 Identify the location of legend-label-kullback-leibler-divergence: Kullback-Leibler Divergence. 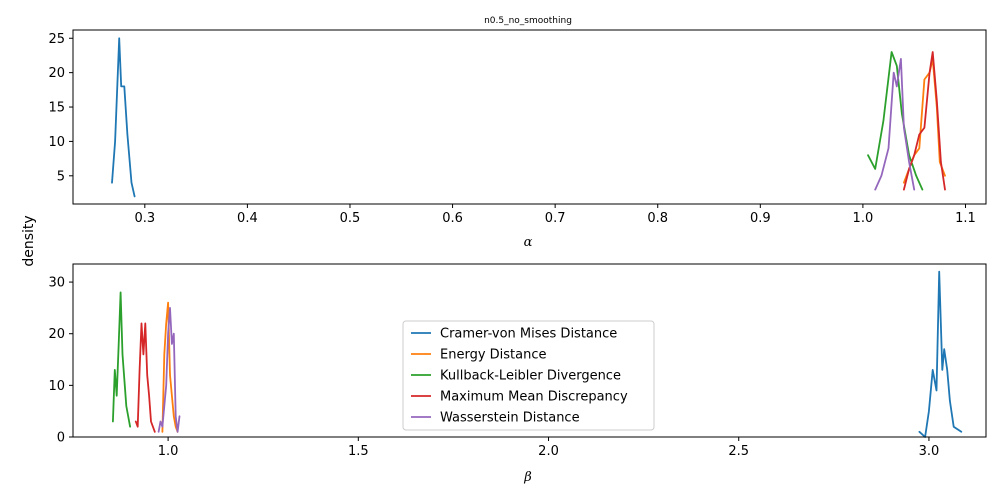
(530, 376).